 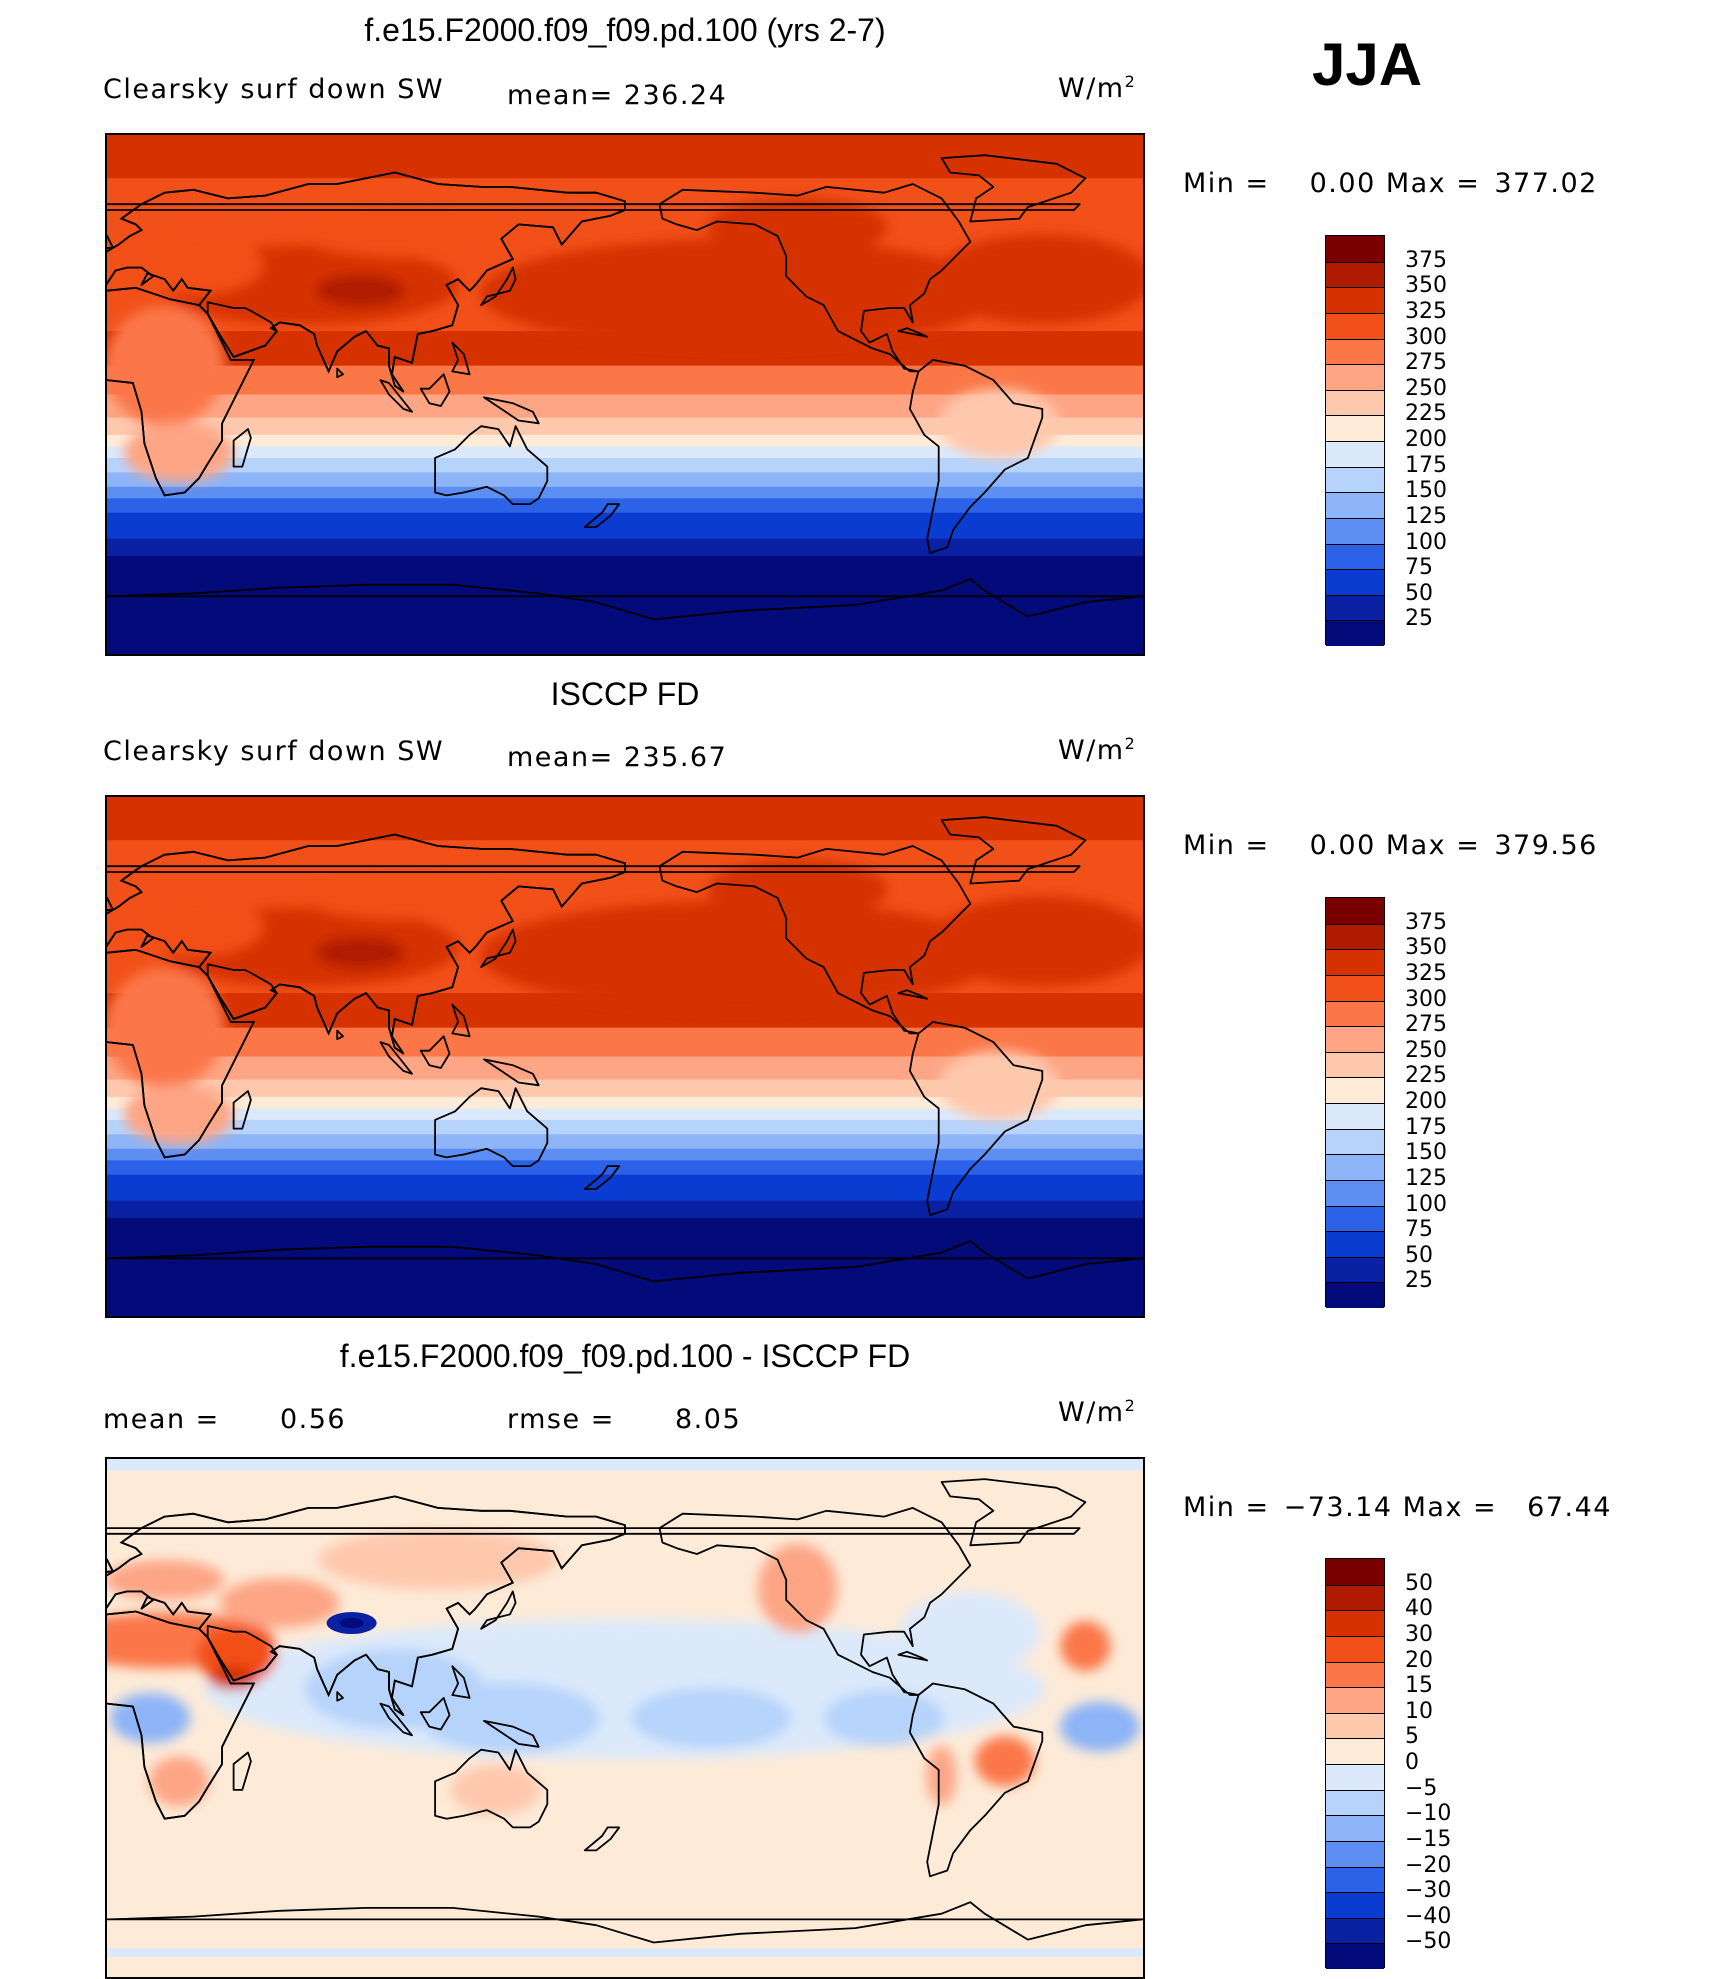 I want to click on panel1-mean-label: mean=, so click(x=560, y=95).